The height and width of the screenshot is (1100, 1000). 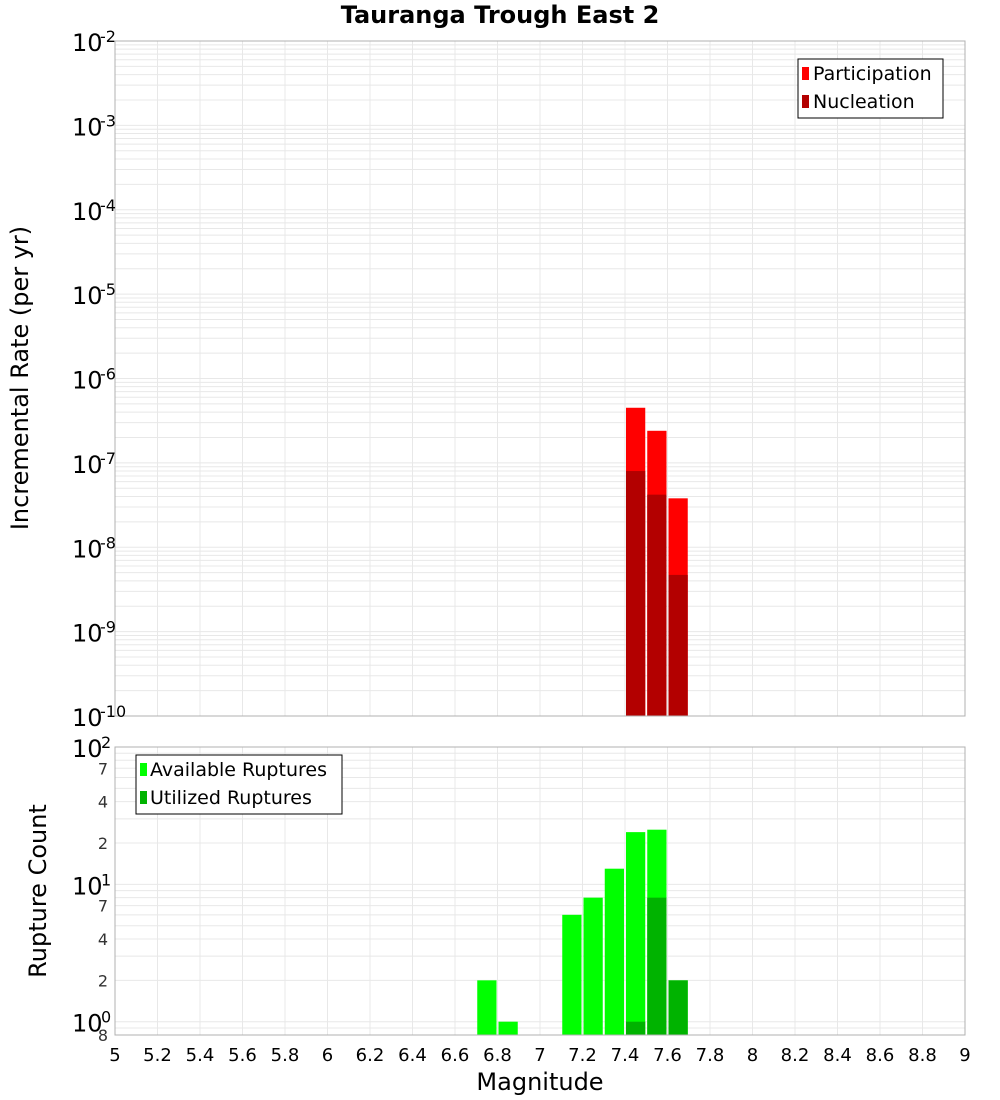 I want to click on x-tick-label: 7.4, so click(x=625, y=1055).